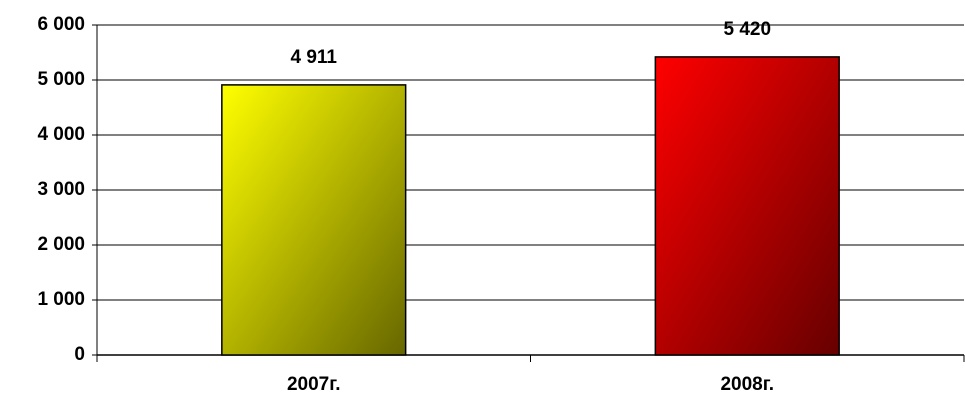  I want to click on value-label: 4 911, so click(314, 57).